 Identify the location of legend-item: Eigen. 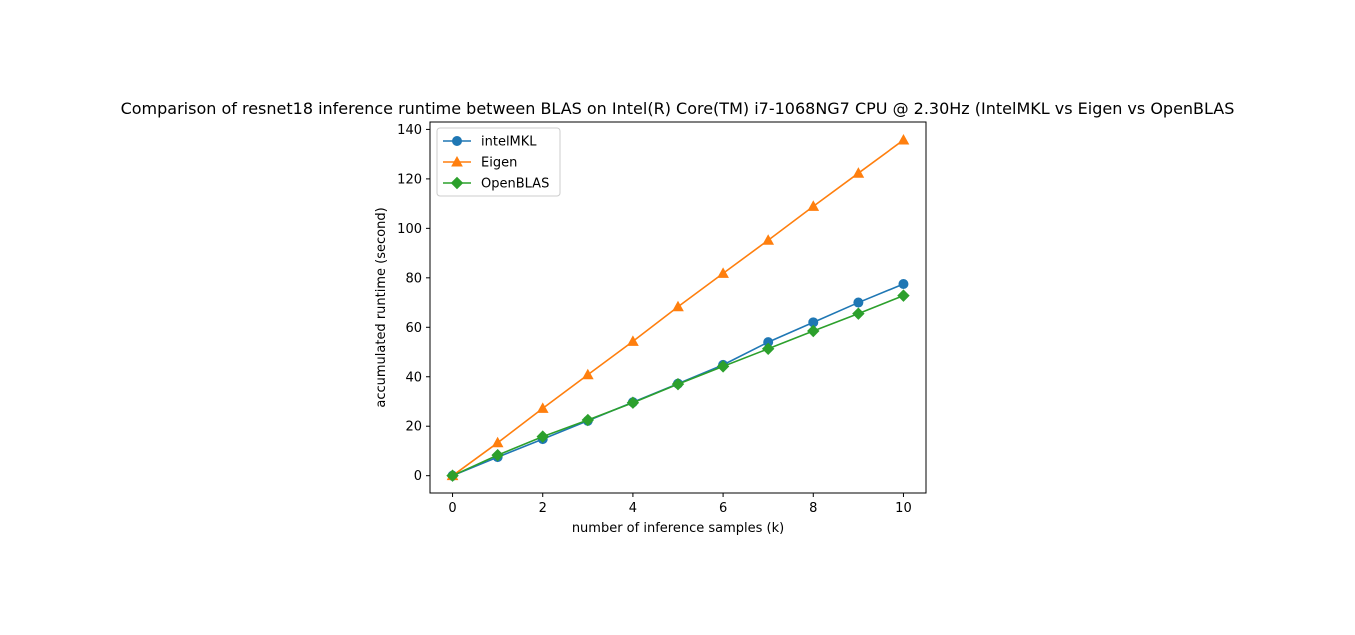
(480, 163).